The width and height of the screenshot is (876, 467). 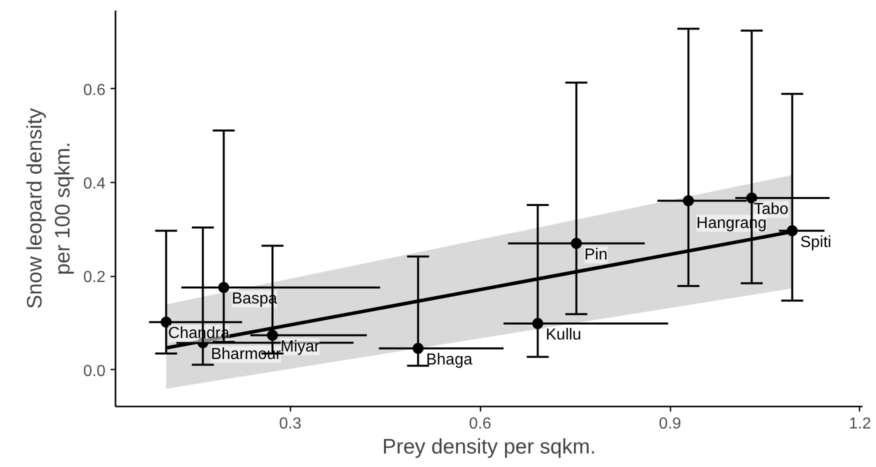 What do you see at coordinates (564, 335) in the screenshot?
I see `annotation: Kullu` at bounding box center [564, 335].